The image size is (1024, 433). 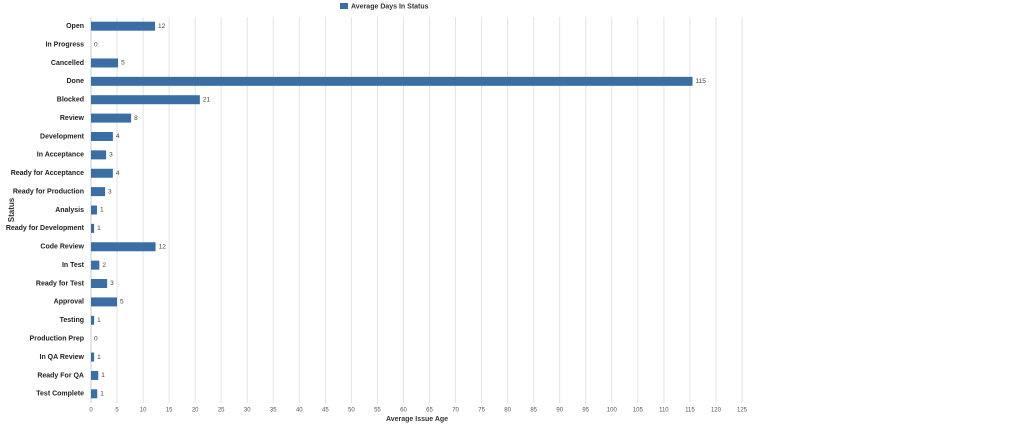 I want to click on y-tick-label: Review, so click(x=72, y=118).